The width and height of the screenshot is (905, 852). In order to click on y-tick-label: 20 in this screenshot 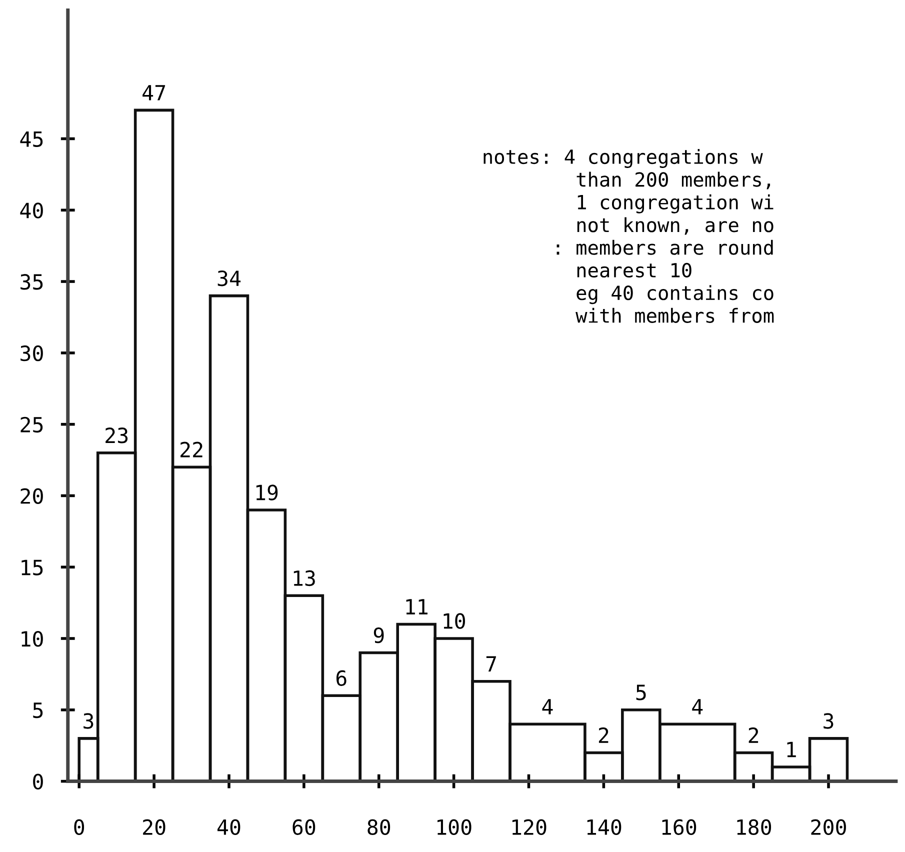, I will do `click(31, 496)`.